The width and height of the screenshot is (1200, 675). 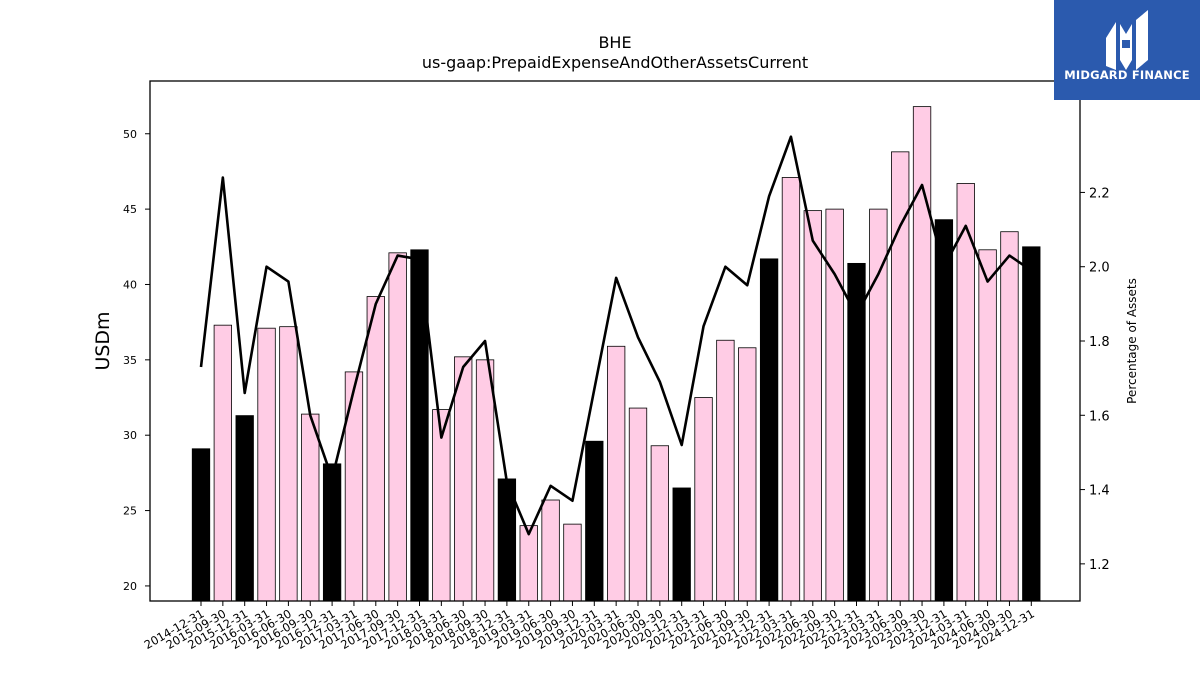 What do you see at coordinates (1099, 416) in the screenshot?
I see `y2-tick-label: 1.6` at bounding box center [1099, 416].